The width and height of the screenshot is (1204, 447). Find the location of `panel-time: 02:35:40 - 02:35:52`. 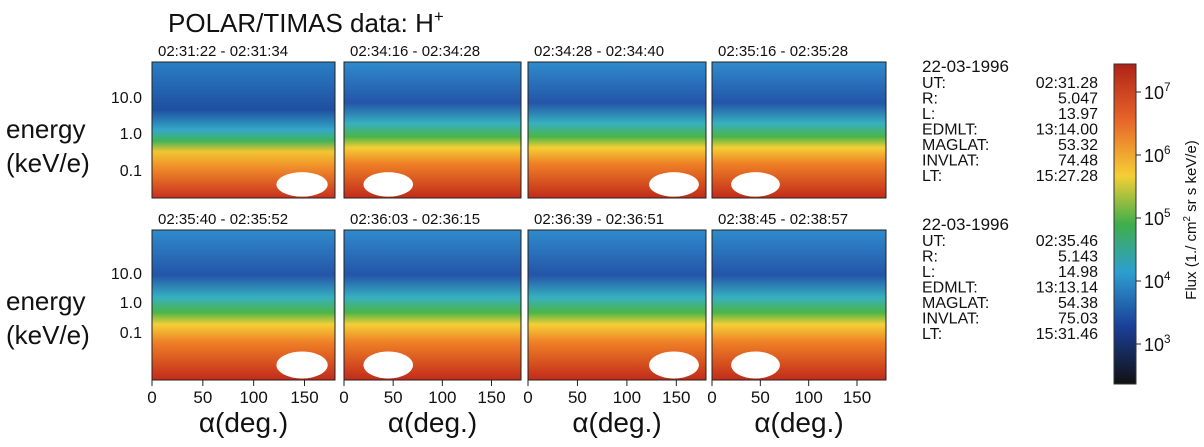

panel-time: 02:35:40 - 02:35:52 is located at coordinates (223, 219).